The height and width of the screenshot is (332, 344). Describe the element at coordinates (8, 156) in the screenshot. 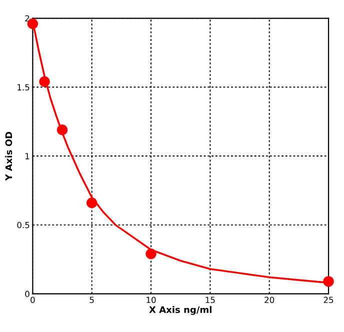

I see `y-axis-title: Y Axis OD` at that location.